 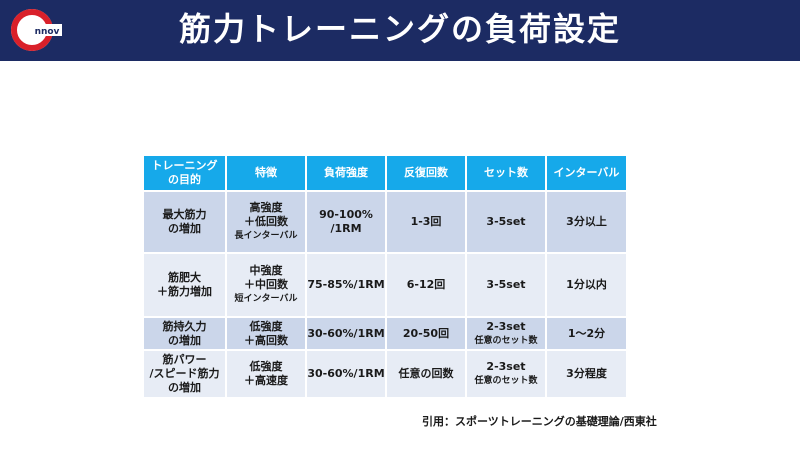 I want to click on cell-purpose: 筋肥大 ＋筋力増加, so click(x=185, y=285).